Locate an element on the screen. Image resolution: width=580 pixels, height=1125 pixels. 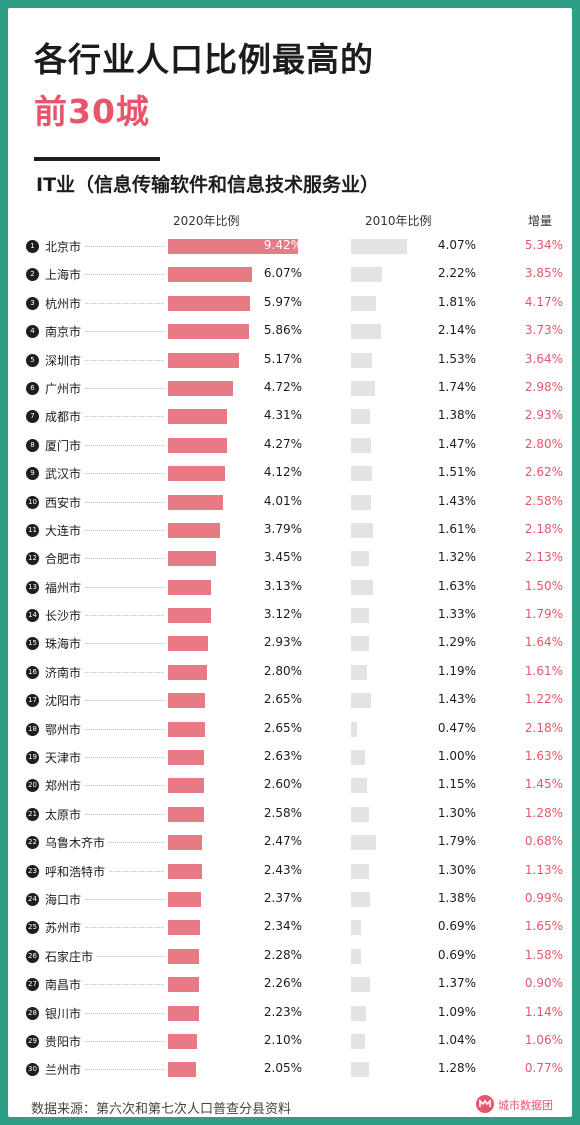
value-increase: 1.13% is located at coordinates (543, 869).